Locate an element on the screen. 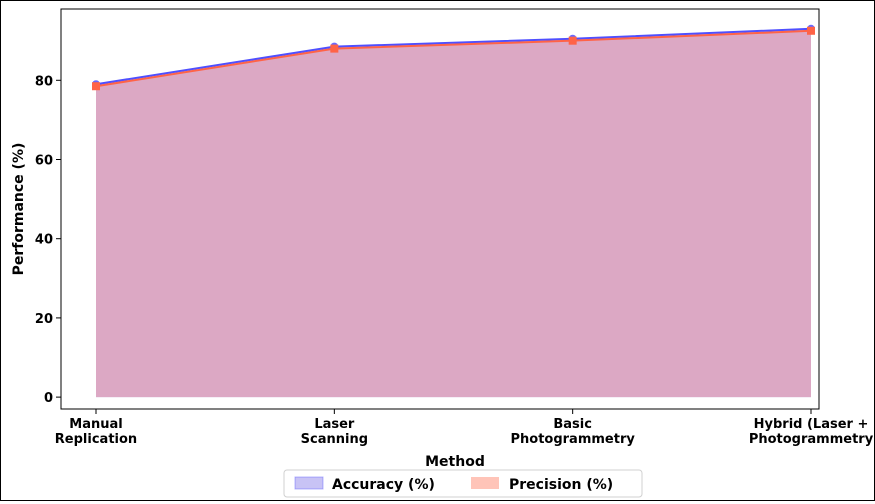 The width and height of the screenshot is (875, 504). legend-label-accuracy: Accuracy (%) is located at coordinates (383, 485).